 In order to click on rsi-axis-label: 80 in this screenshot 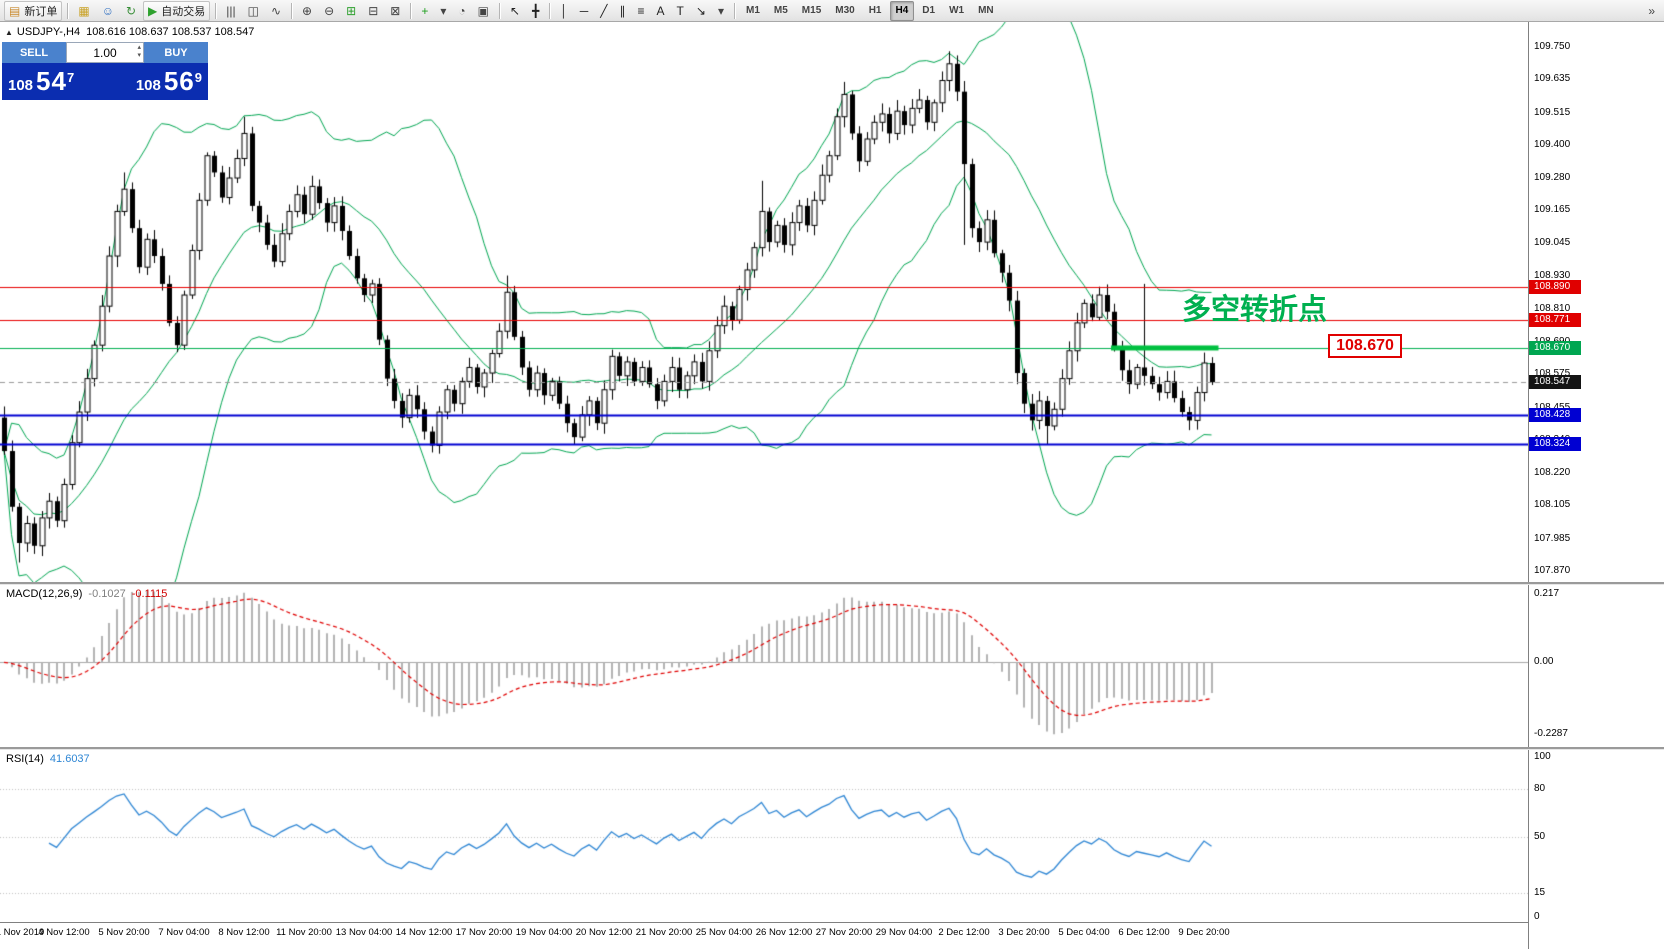, I will do `click(1540, 788)`.